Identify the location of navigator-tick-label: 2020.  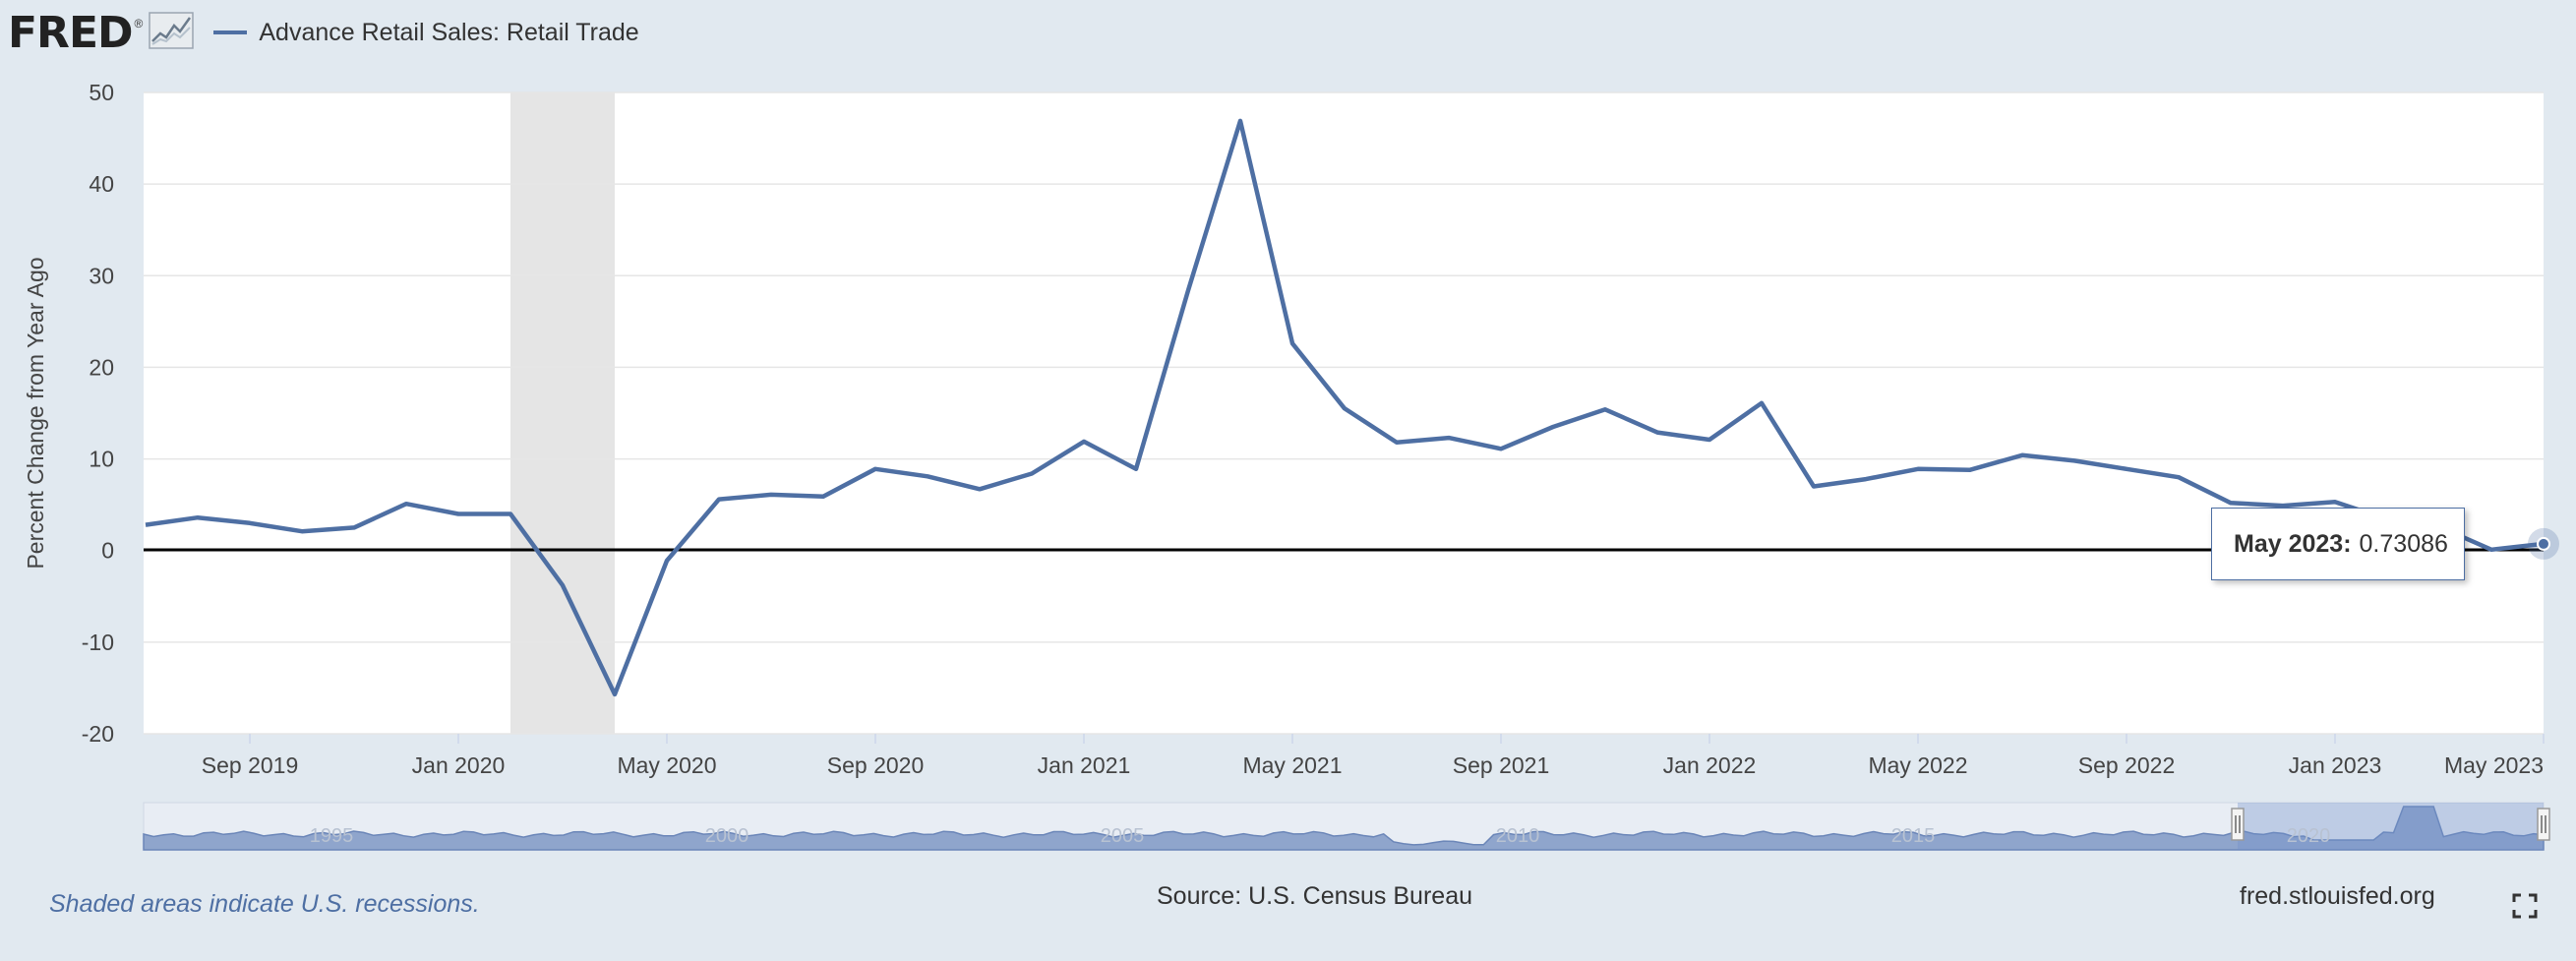
(2309, 836).